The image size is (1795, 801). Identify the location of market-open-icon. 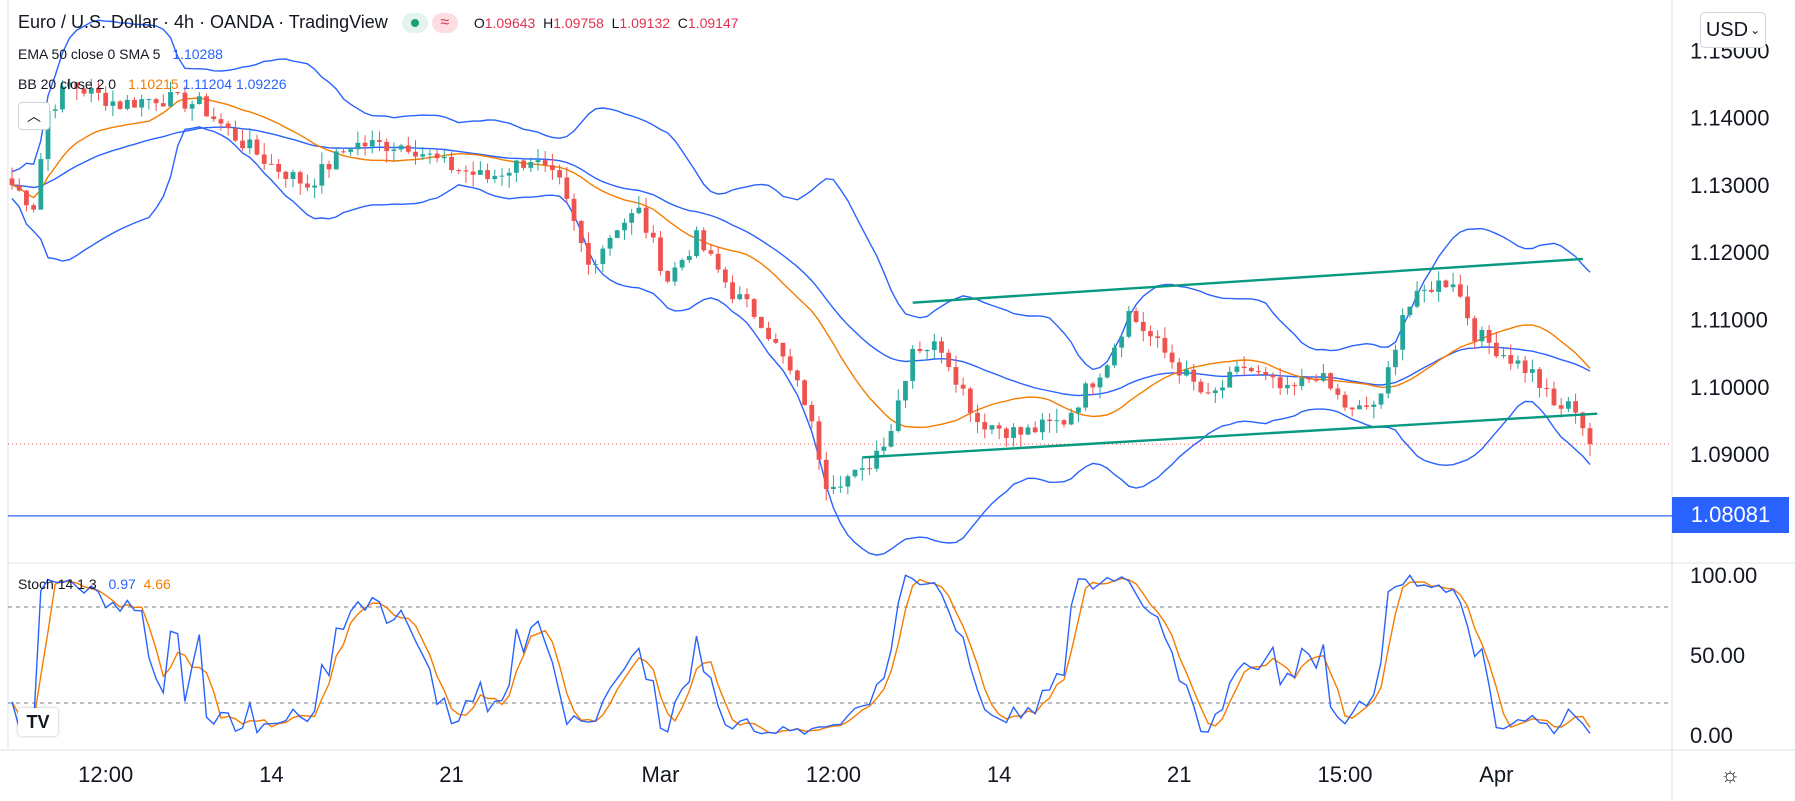
(414, 22).